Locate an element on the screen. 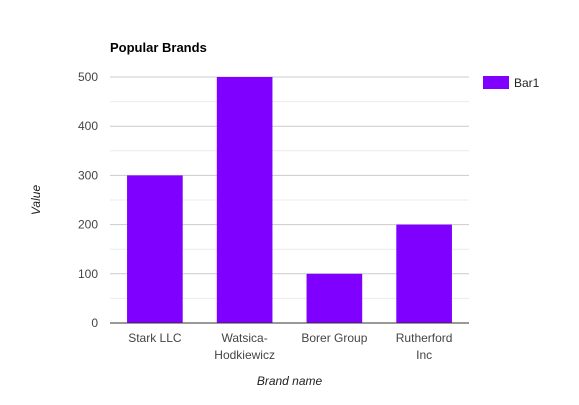 The width and height of the screenshot is (579, 405). x-tick-label: Borer Group is located at coordinates (334, 338).